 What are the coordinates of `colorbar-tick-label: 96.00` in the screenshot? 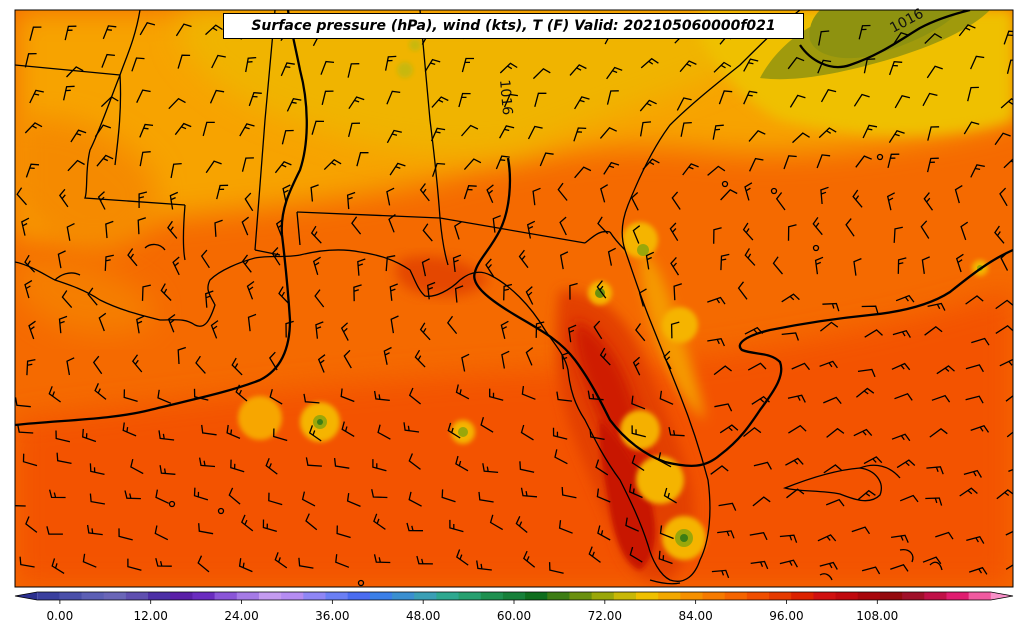 It's located at (786, 616).